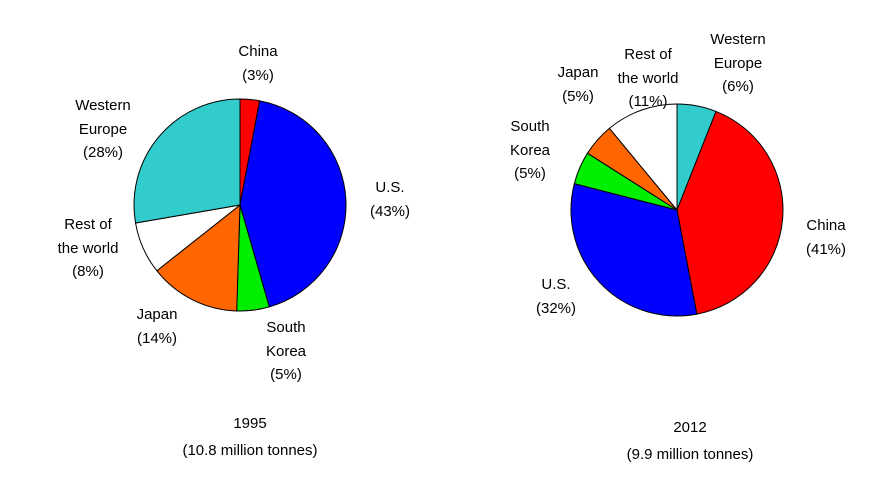  I want to click on chart-title: 2012, so click(690, 427).